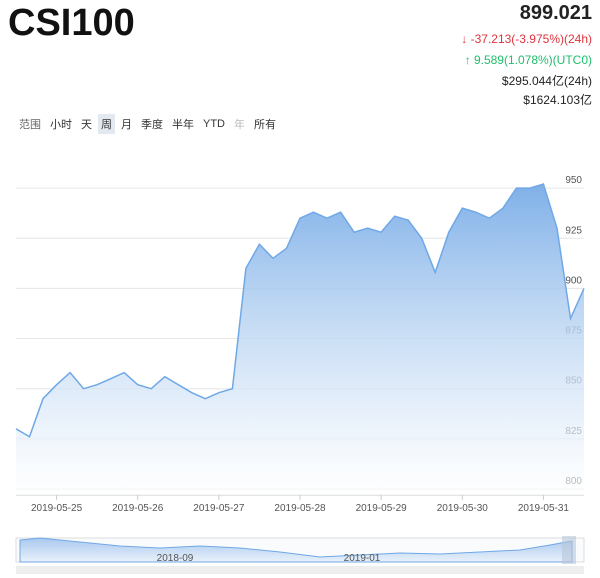 The height and width of the screenshot is (578, 600). What do you see at coordinates (219, 508) in the screenshot?
I see `x-tick-label: 2019-05-27` at bounding box center [219, 508].